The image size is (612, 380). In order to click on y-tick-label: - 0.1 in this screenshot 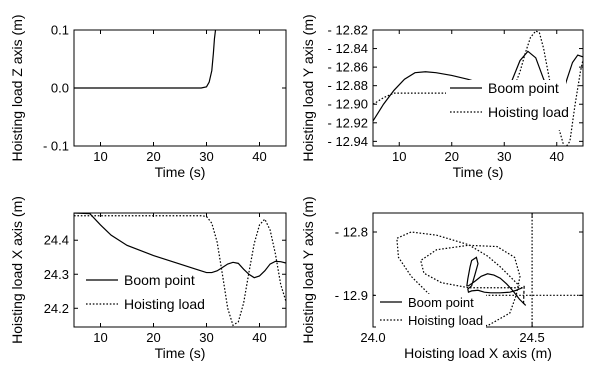, I will do `click(56, 146)`.